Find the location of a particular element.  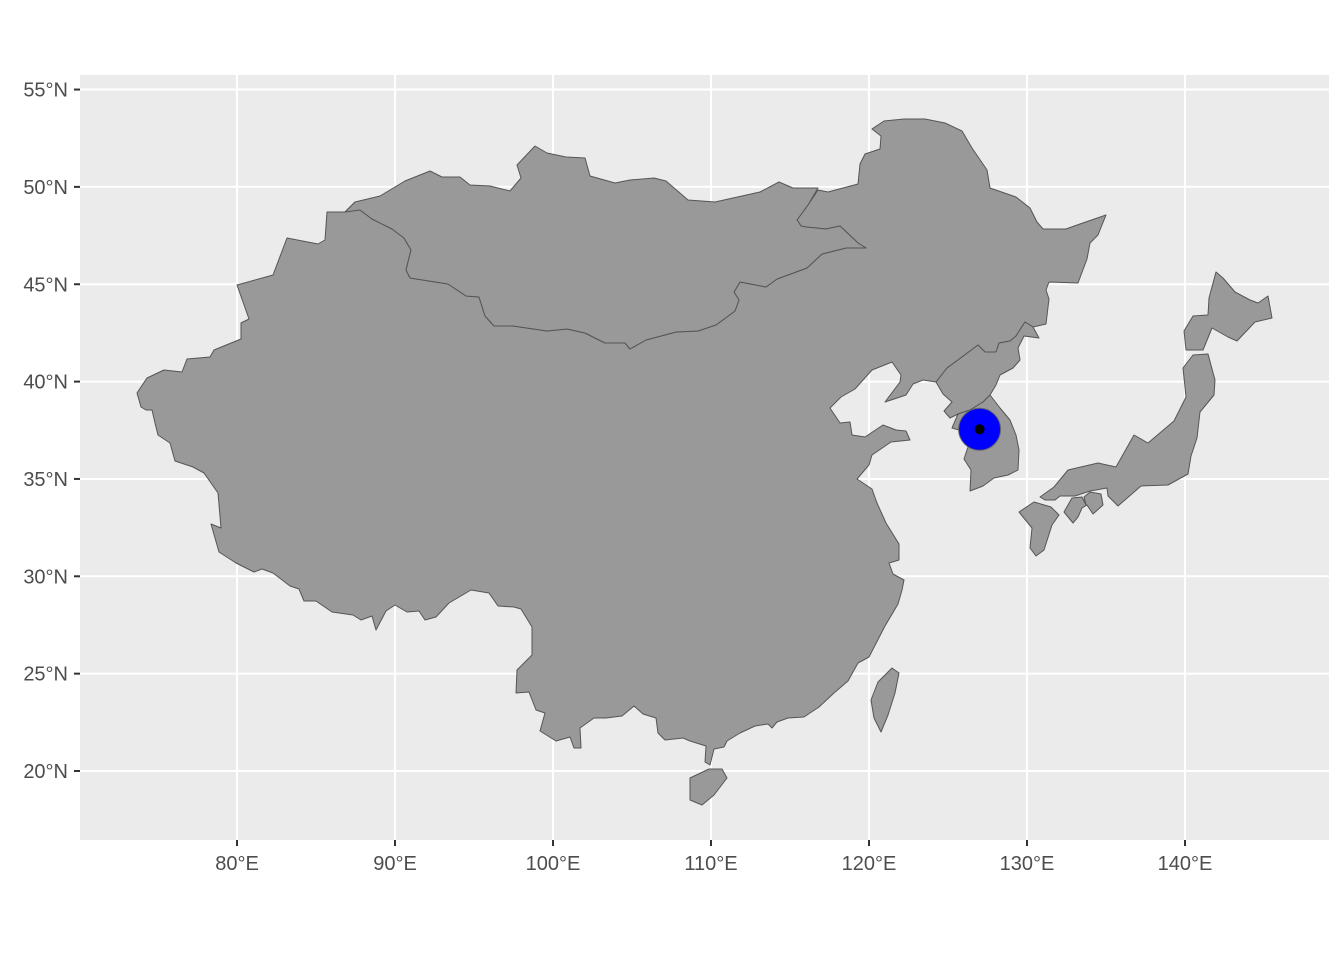

marker-inner-dot is located at coordinates (979, 429).